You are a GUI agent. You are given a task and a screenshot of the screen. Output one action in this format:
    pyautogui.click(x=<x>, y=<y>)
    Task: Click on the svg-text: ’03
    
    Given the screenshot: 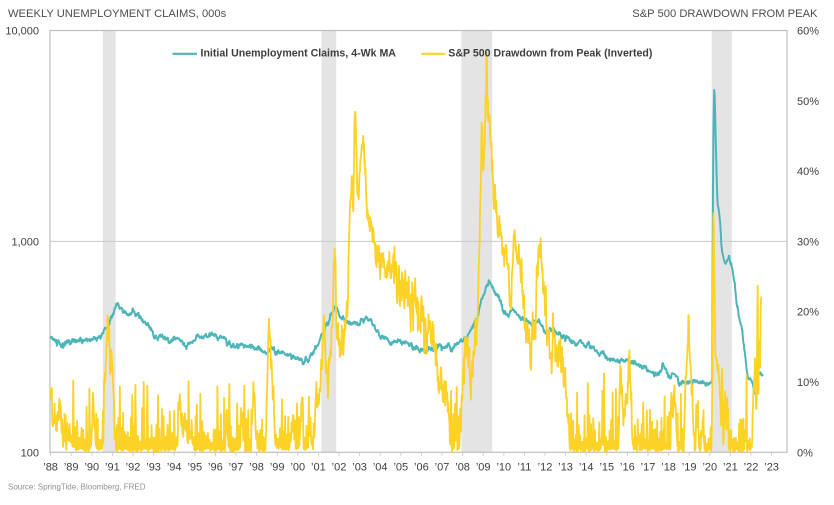 What is the action you would take?
    pyautogui.click(x=359, y=468)
    